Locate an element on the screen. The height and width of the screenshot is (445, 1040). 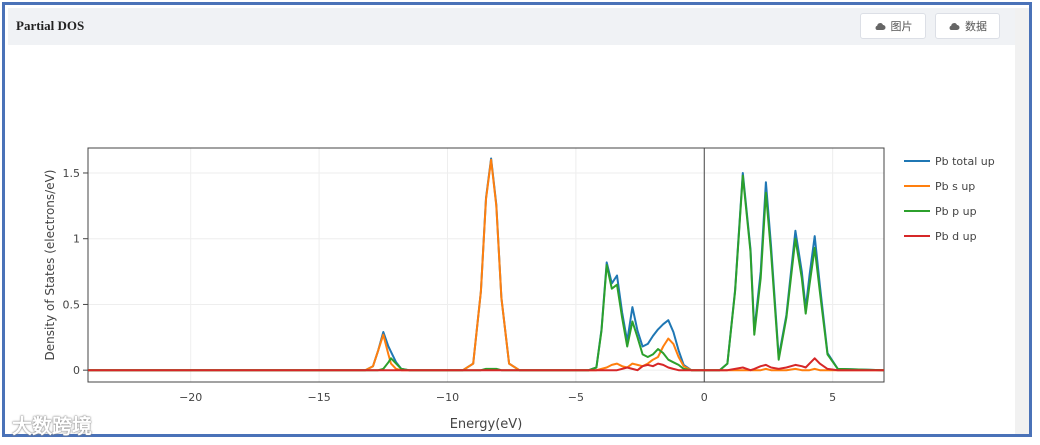
x-tick-label: −5 is located at coordinates (576, 397).